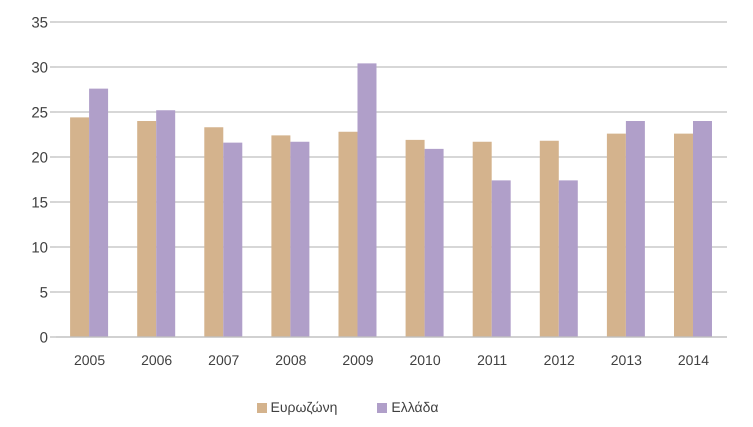  I want to click on x-tick-label: 2006, so click(156, 360).